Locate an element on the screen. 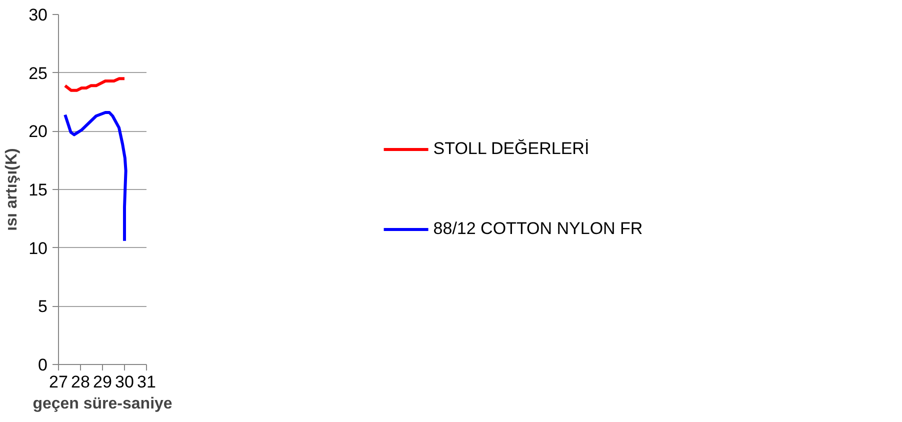  y-tick-label: 30 is located at coordinates (38, 15).